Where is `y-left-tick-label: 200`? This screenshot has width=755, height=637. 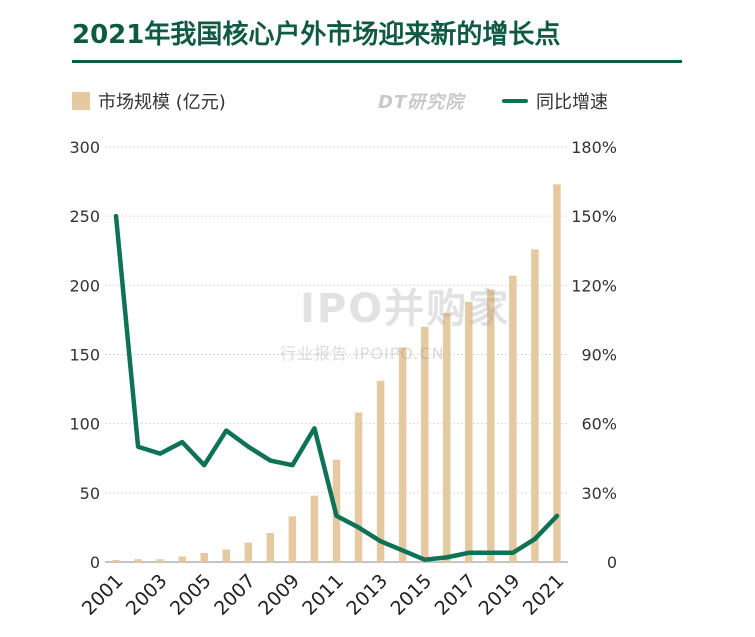 y-left-tick-label: 200 is located at coordinates (84, 285).